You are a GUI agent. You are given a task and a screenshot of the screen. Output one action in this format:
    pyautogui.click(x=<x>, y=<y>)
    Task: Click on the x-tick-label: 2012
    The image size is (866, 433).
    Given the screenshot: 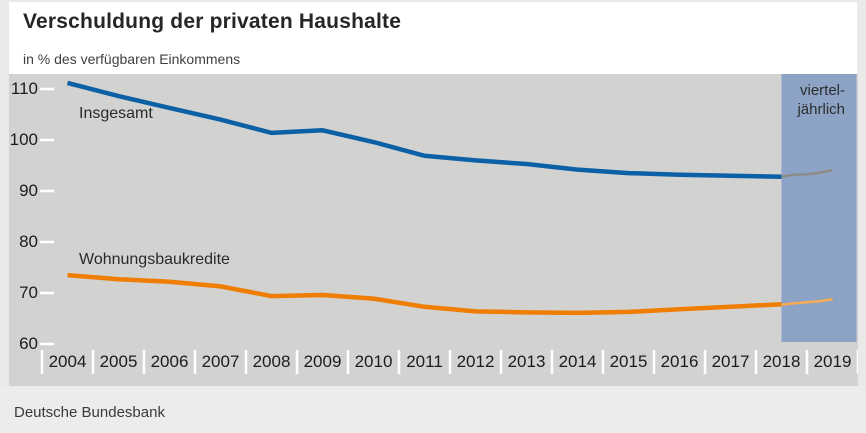 What is the action you would take?
    pyautogui.click(x=475, y=361)
    